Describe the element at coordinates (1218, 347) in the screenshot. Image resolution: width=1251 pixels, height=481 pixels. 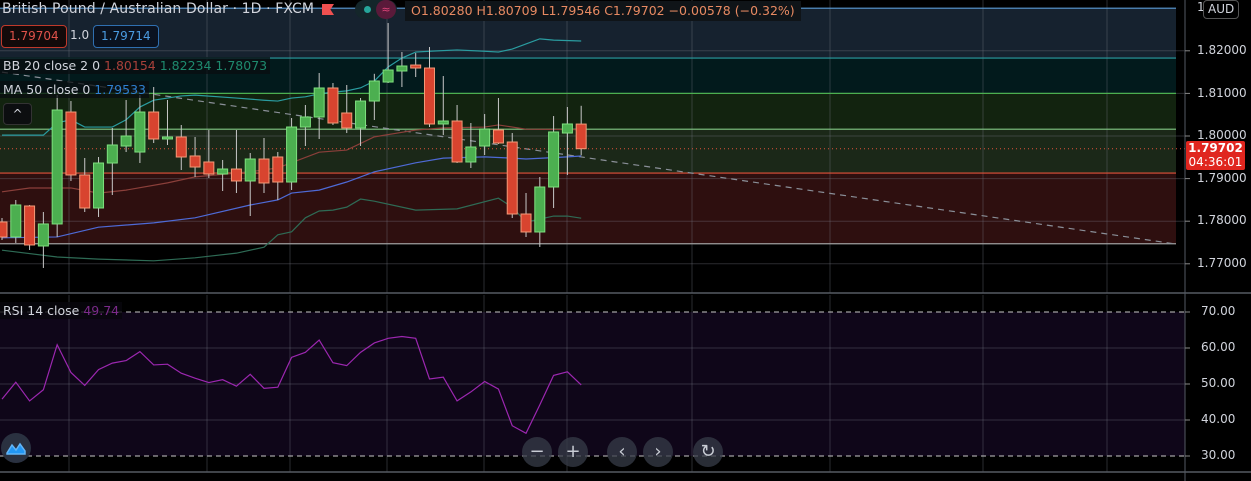
I see `rsi-tick: 60.00` at that location.